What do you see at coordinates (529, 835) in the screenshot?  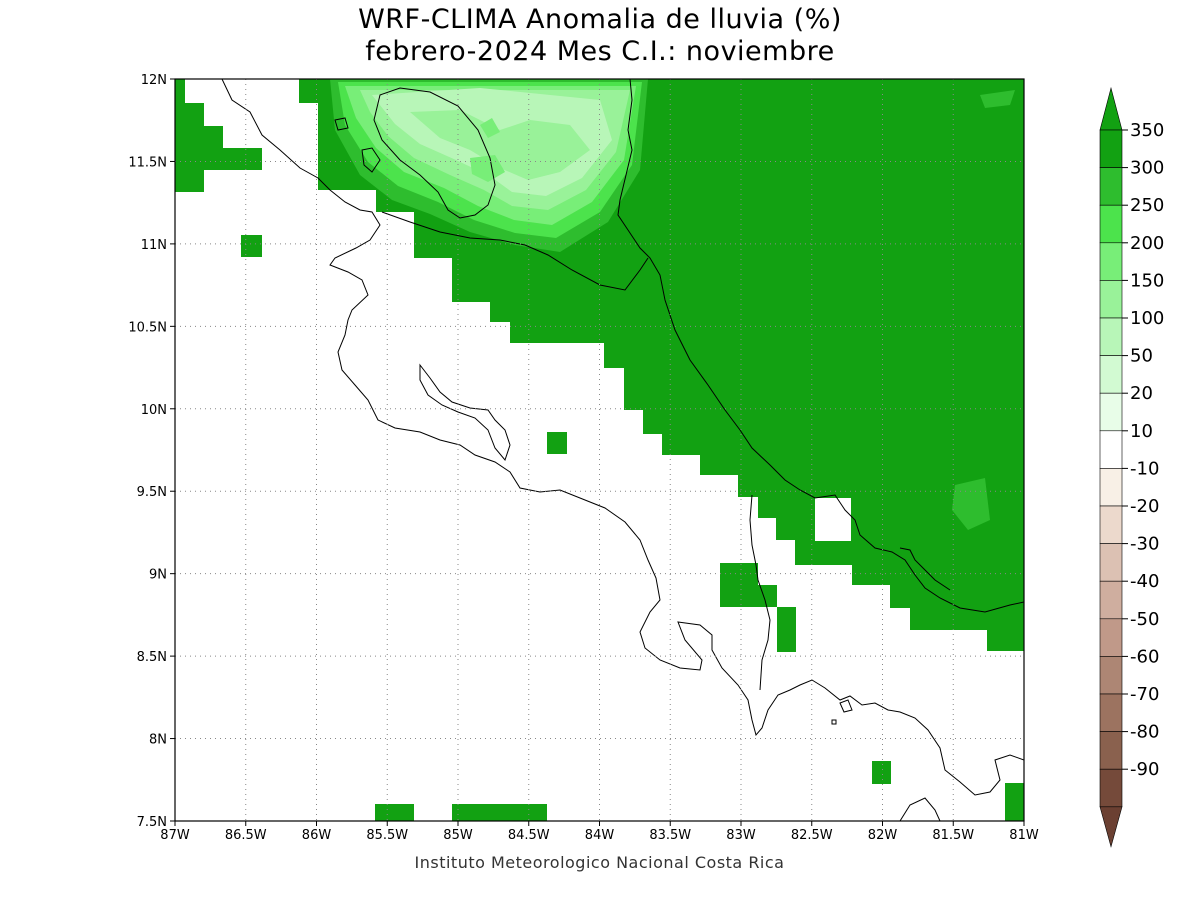 I see `x-tick-label: 84.5W` at bounding box center [529, 835].